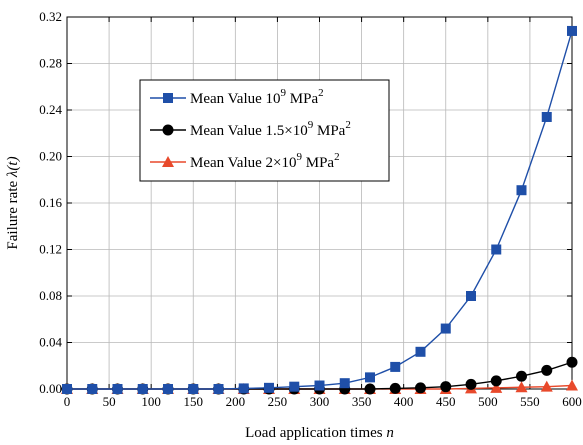  I want to click on y-axis-label: Failure rate λ(t), so click(13, 202).